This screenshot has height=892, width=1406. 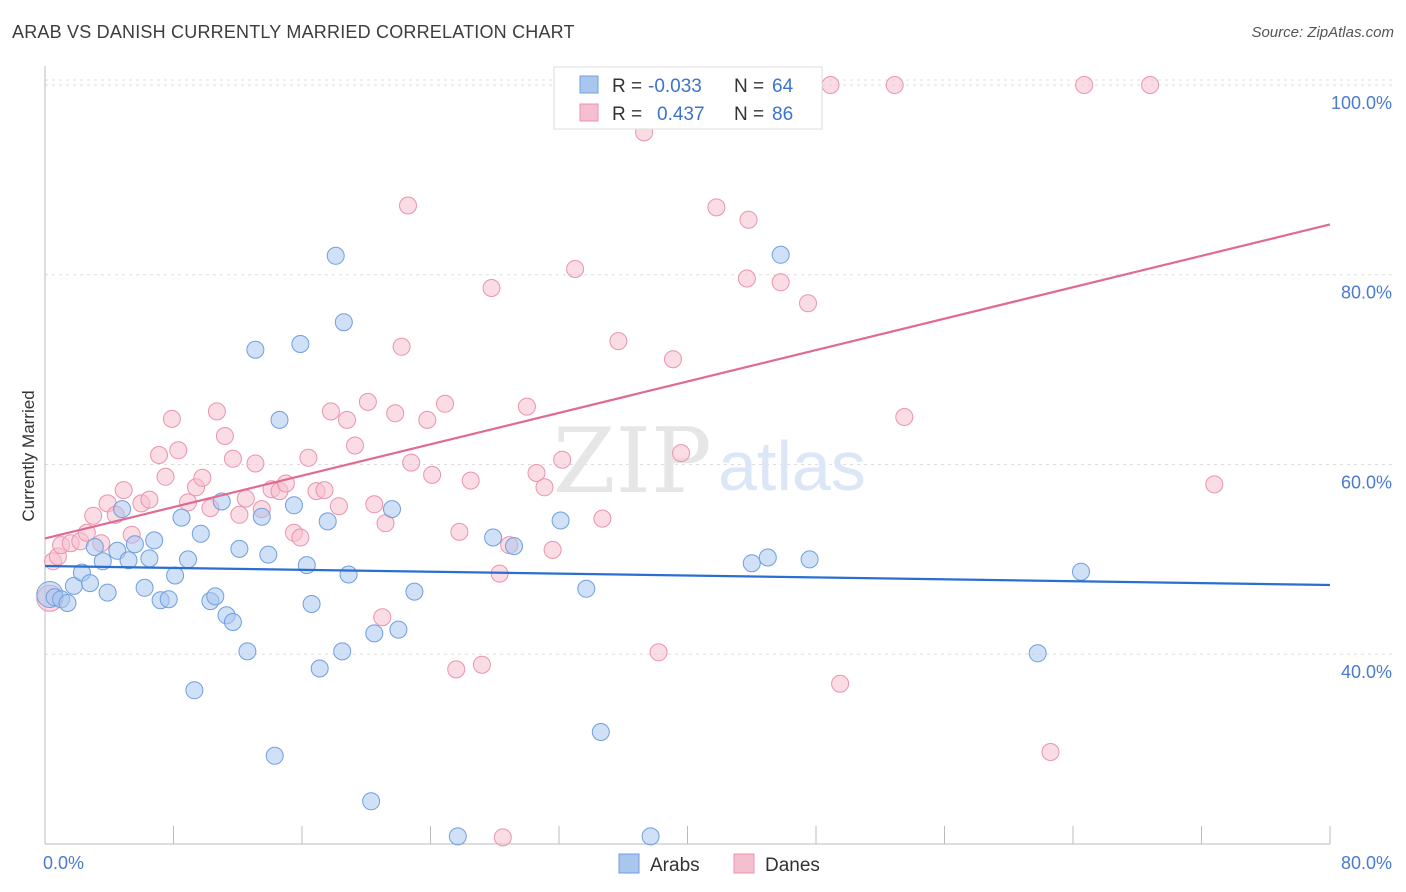 I want to click on series-legend: Arabs Danes, so click(x=719, y=864).